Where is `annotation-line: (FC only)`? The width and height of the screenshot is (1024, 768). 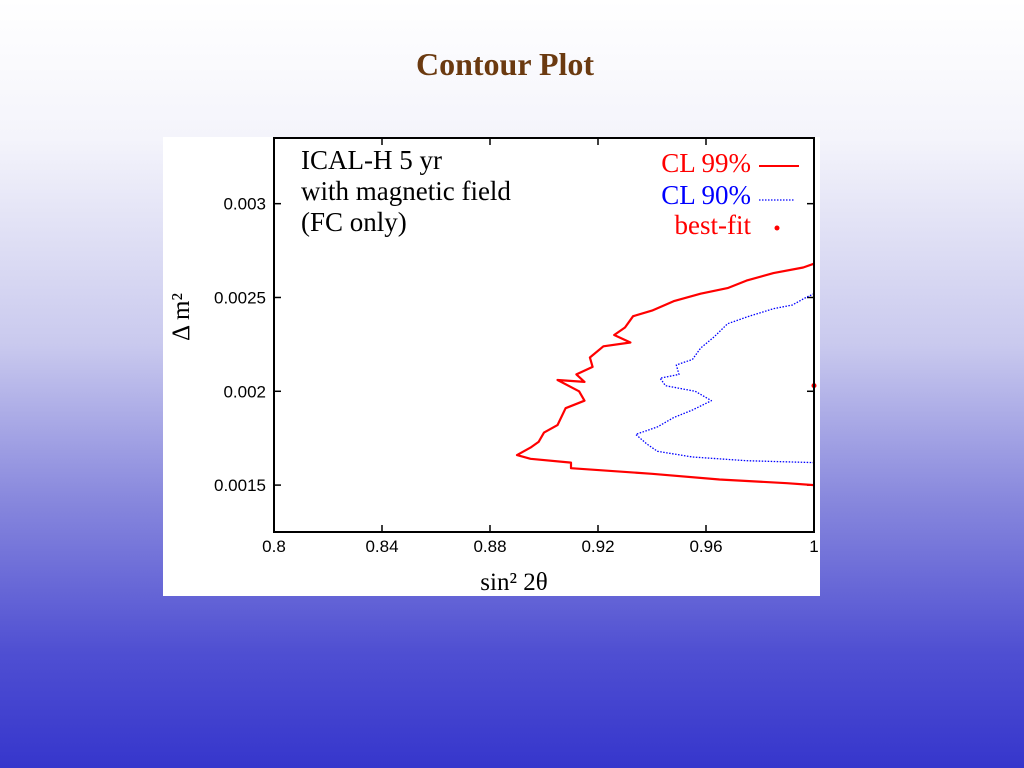 annotation-line: (FC only) is located at coordinates (354, 222).